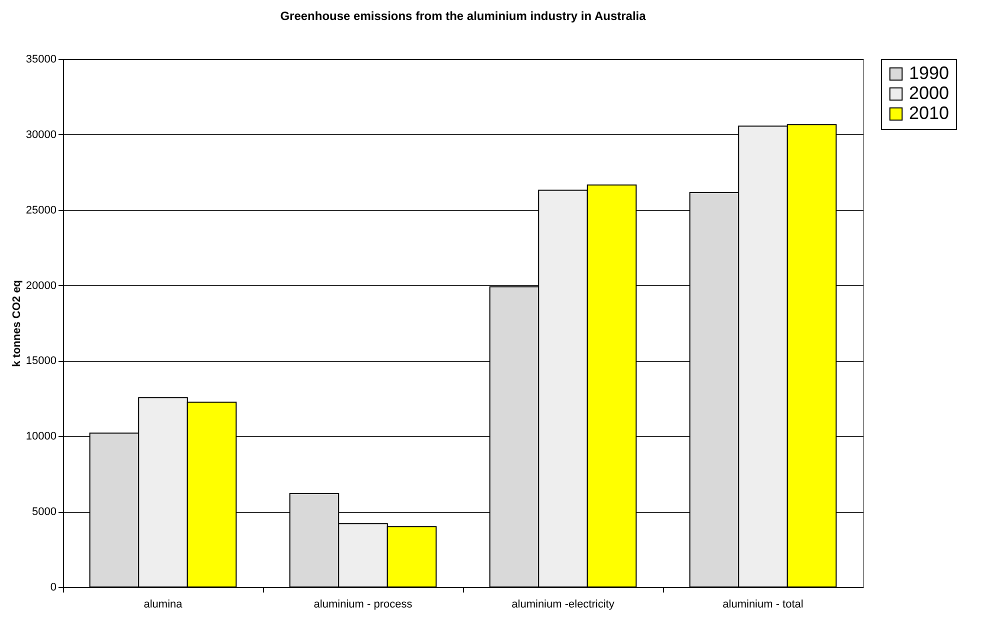  Describe the element at coordinates (41, 436) in the screenshot. I see `y-tick-label: 10000` at that location.